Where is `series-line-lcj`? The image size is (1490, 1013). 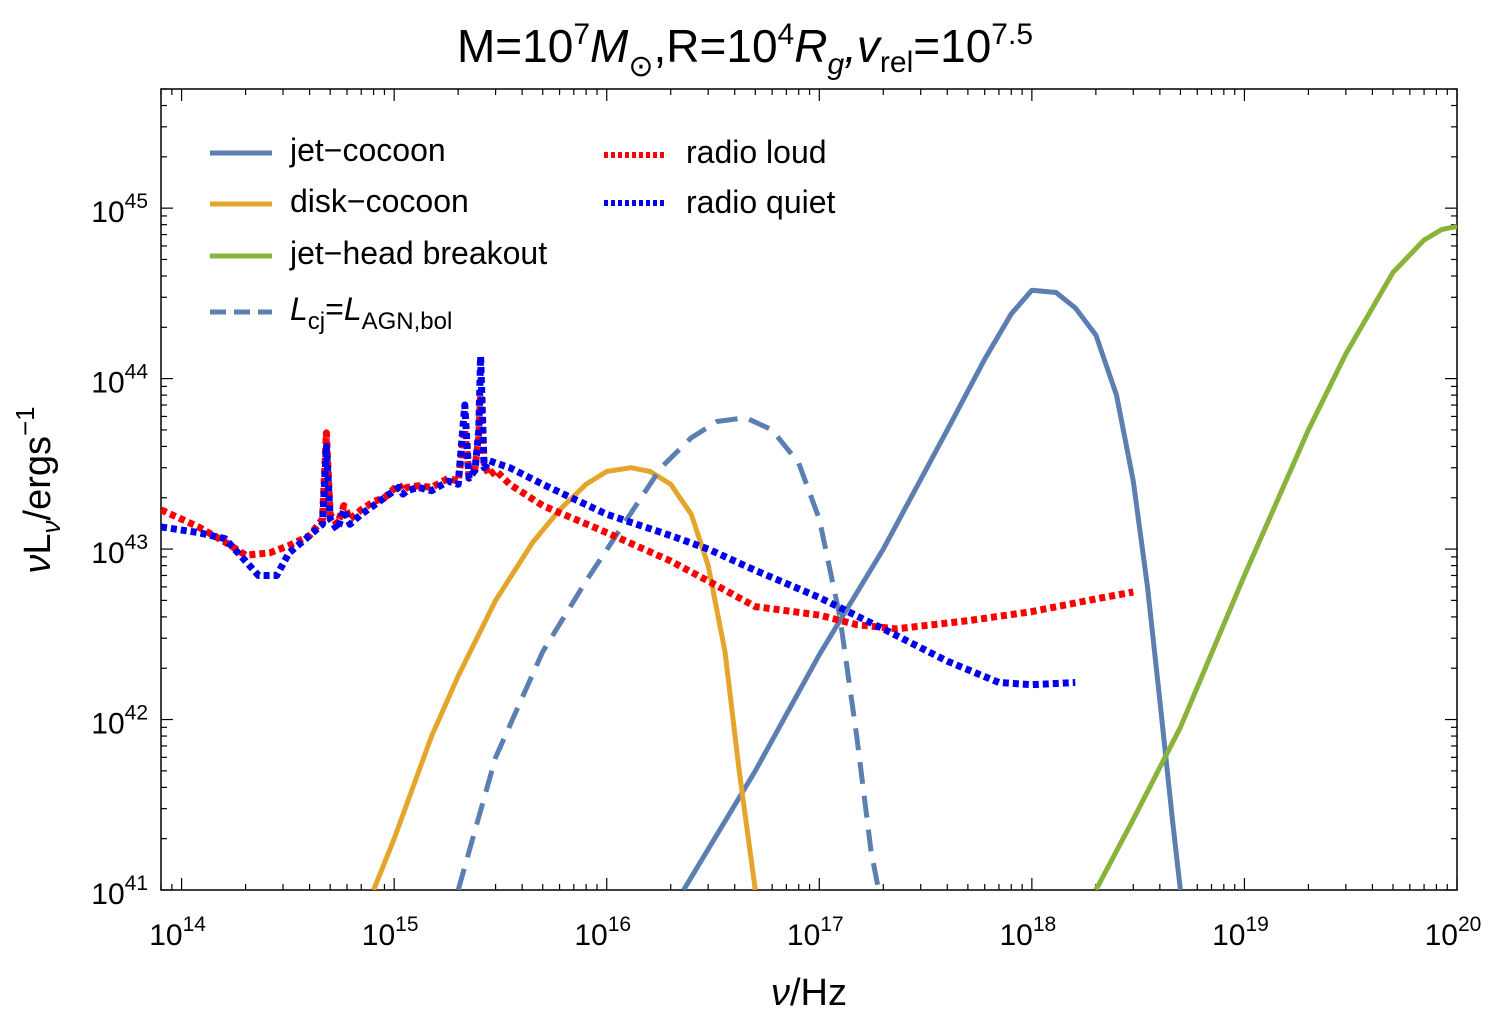
series-line-lcj is located at coordinates (668, 652).